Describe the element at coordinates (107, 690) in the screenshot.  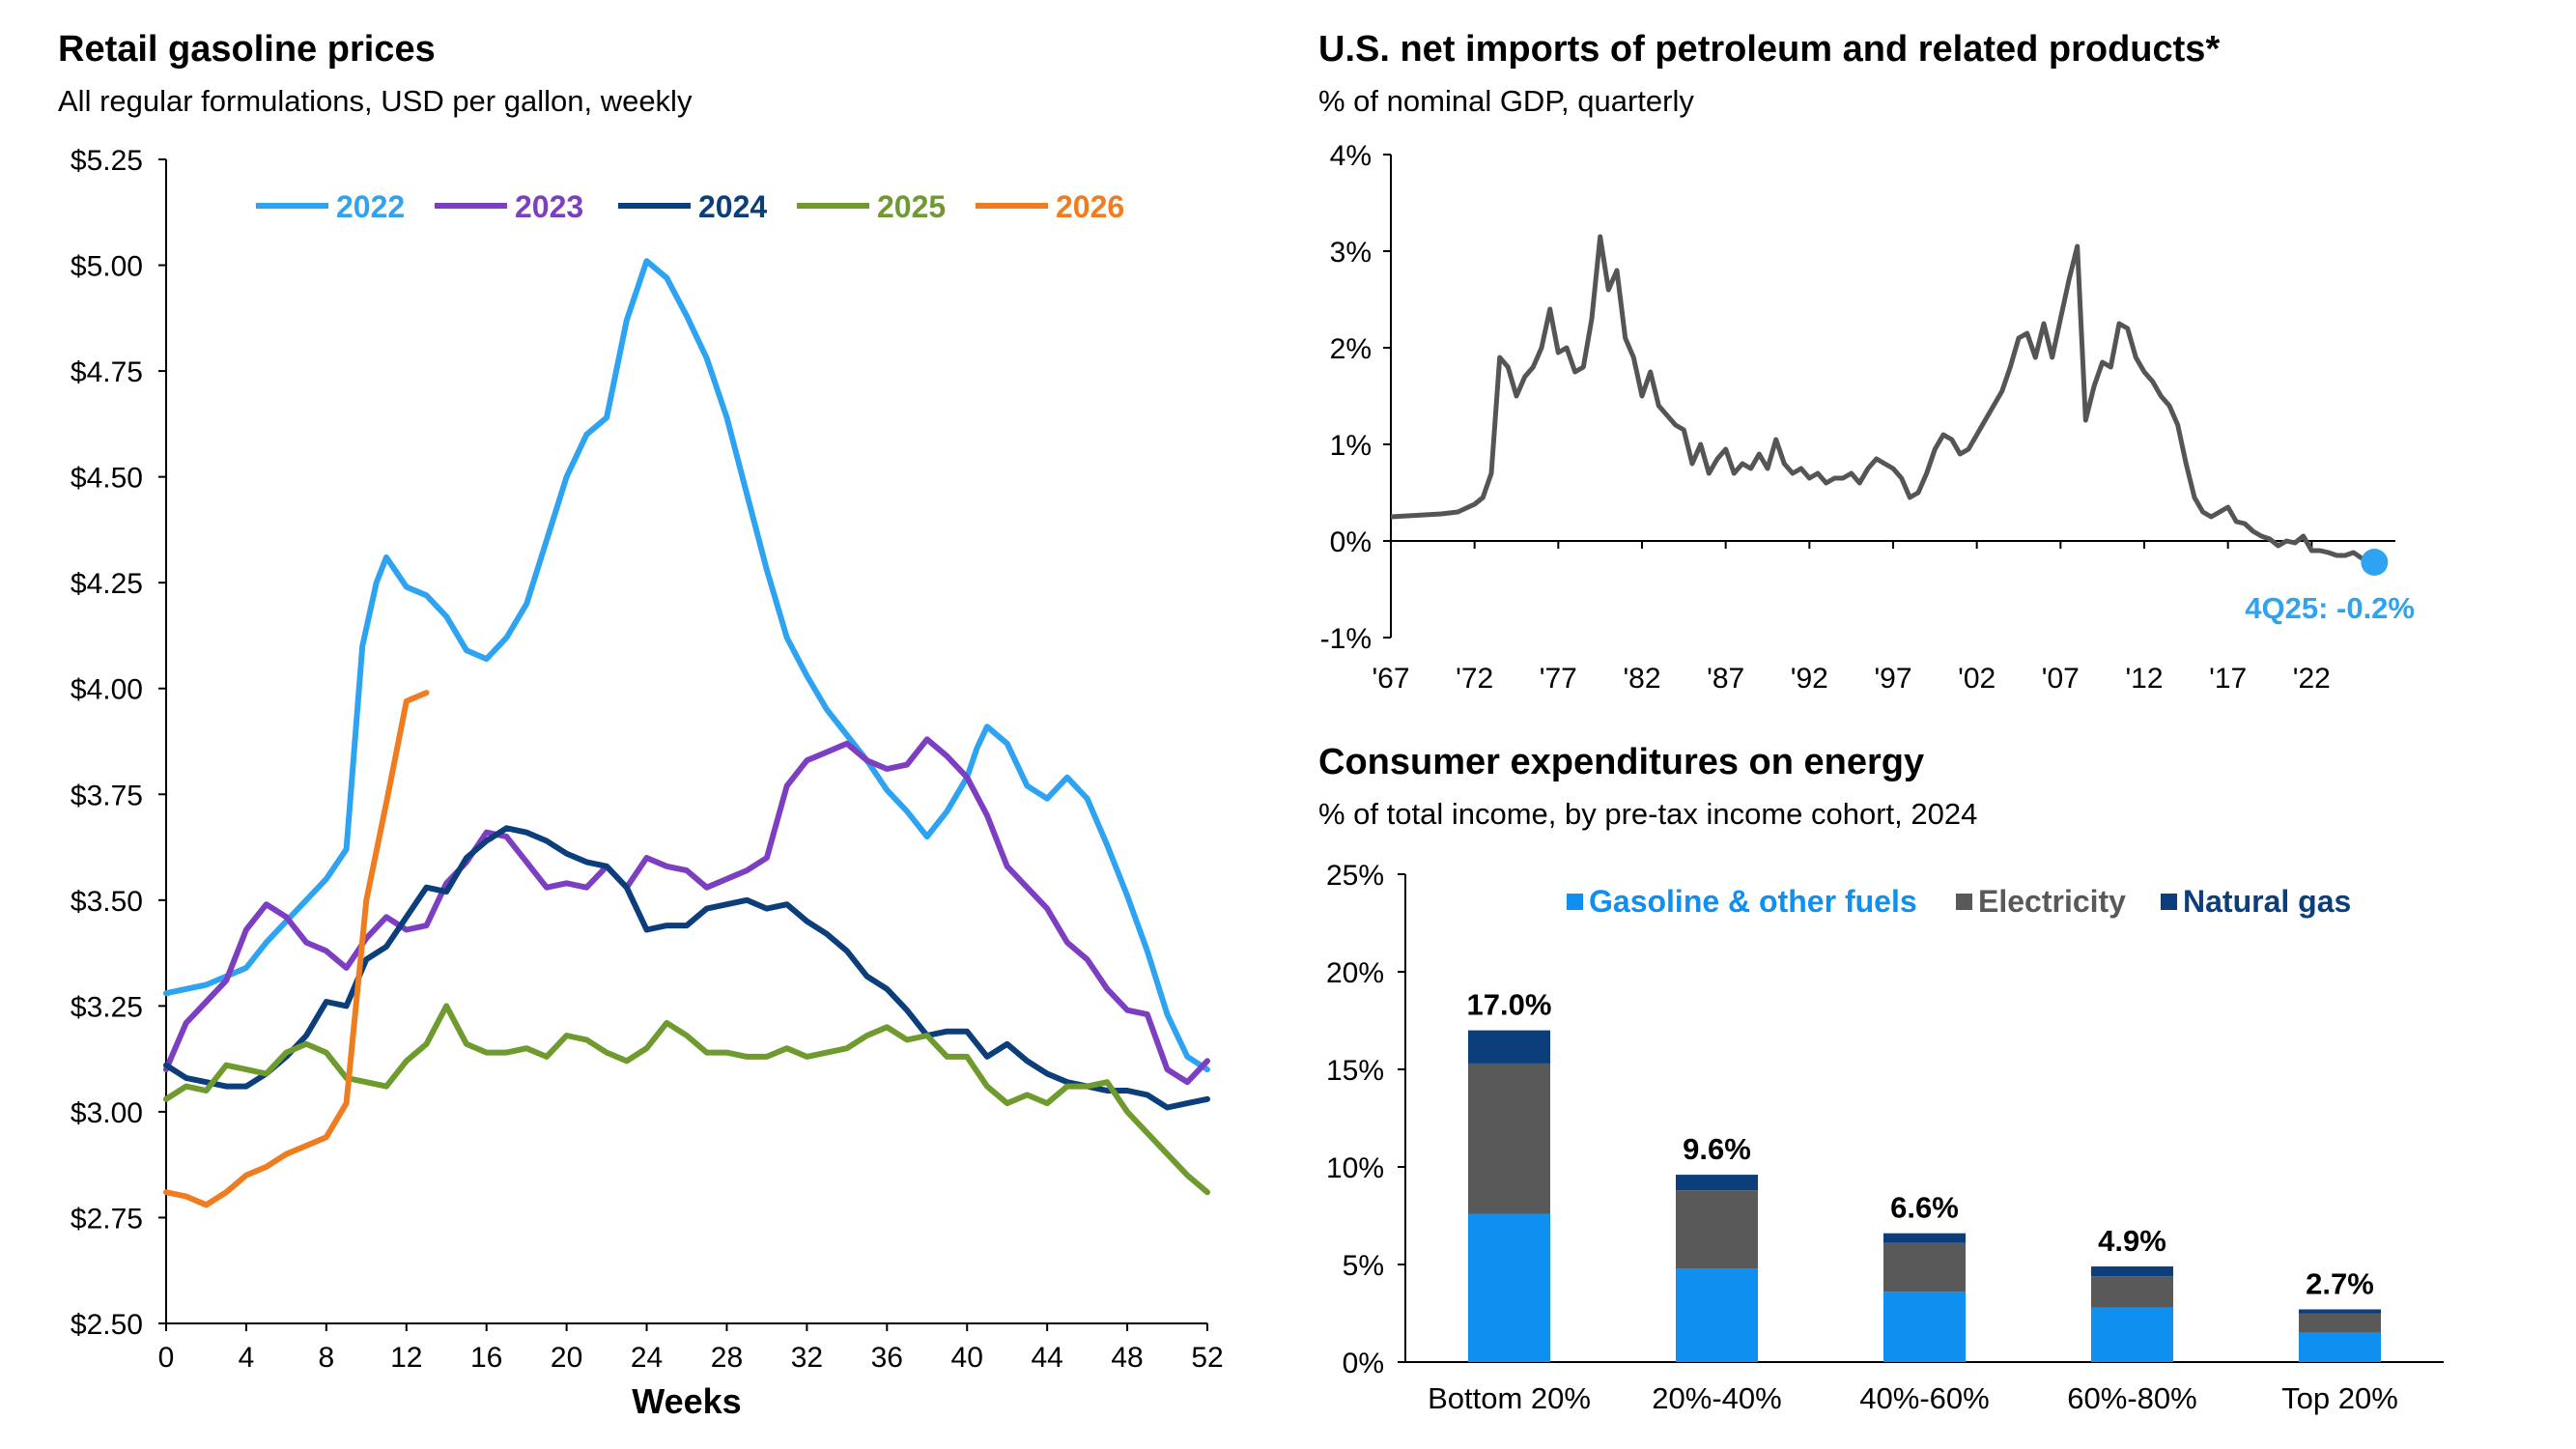
I see `gas-y-tick-label: $4.00` at that location.